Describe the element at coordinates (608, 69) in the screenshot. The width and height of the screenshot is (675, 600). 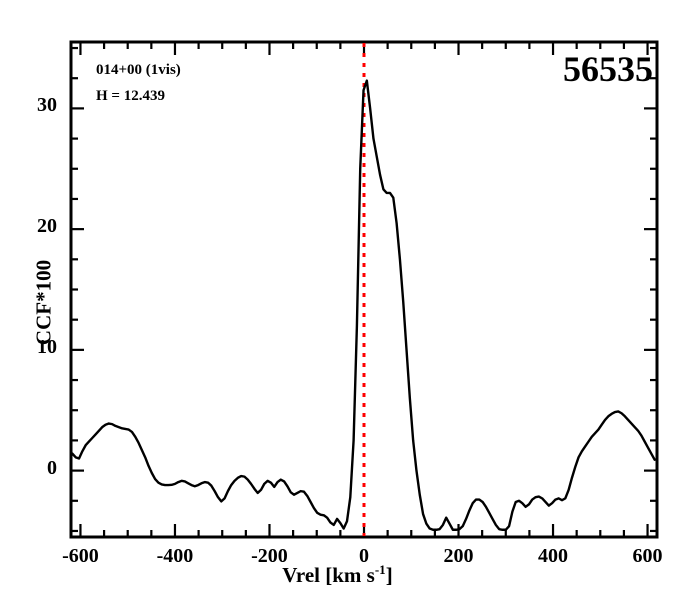
I see `mjd-label: 56535` at that location.